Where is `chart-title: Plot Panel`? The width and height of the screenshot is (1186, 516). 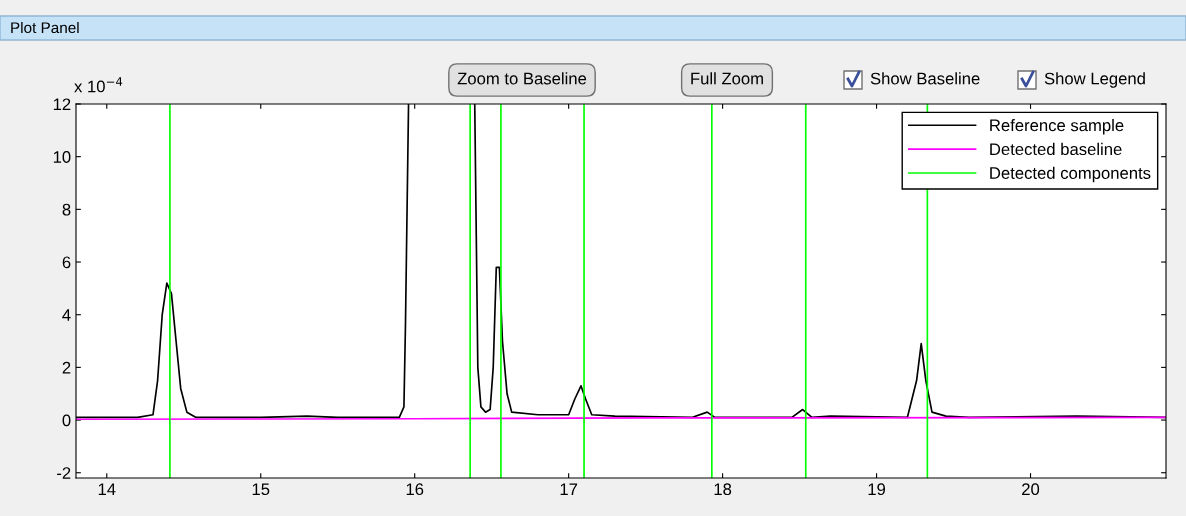
chart-title: Plot Panel is located at coordinates (45, 27).